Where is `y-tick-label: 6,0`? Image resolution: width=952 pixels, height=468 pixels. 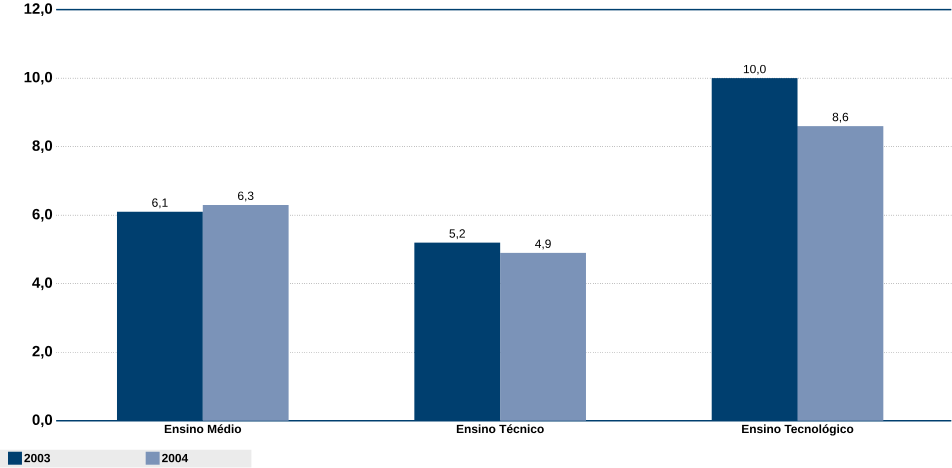 y-tick-label: 6,0 is located at coordinates (42, 215).